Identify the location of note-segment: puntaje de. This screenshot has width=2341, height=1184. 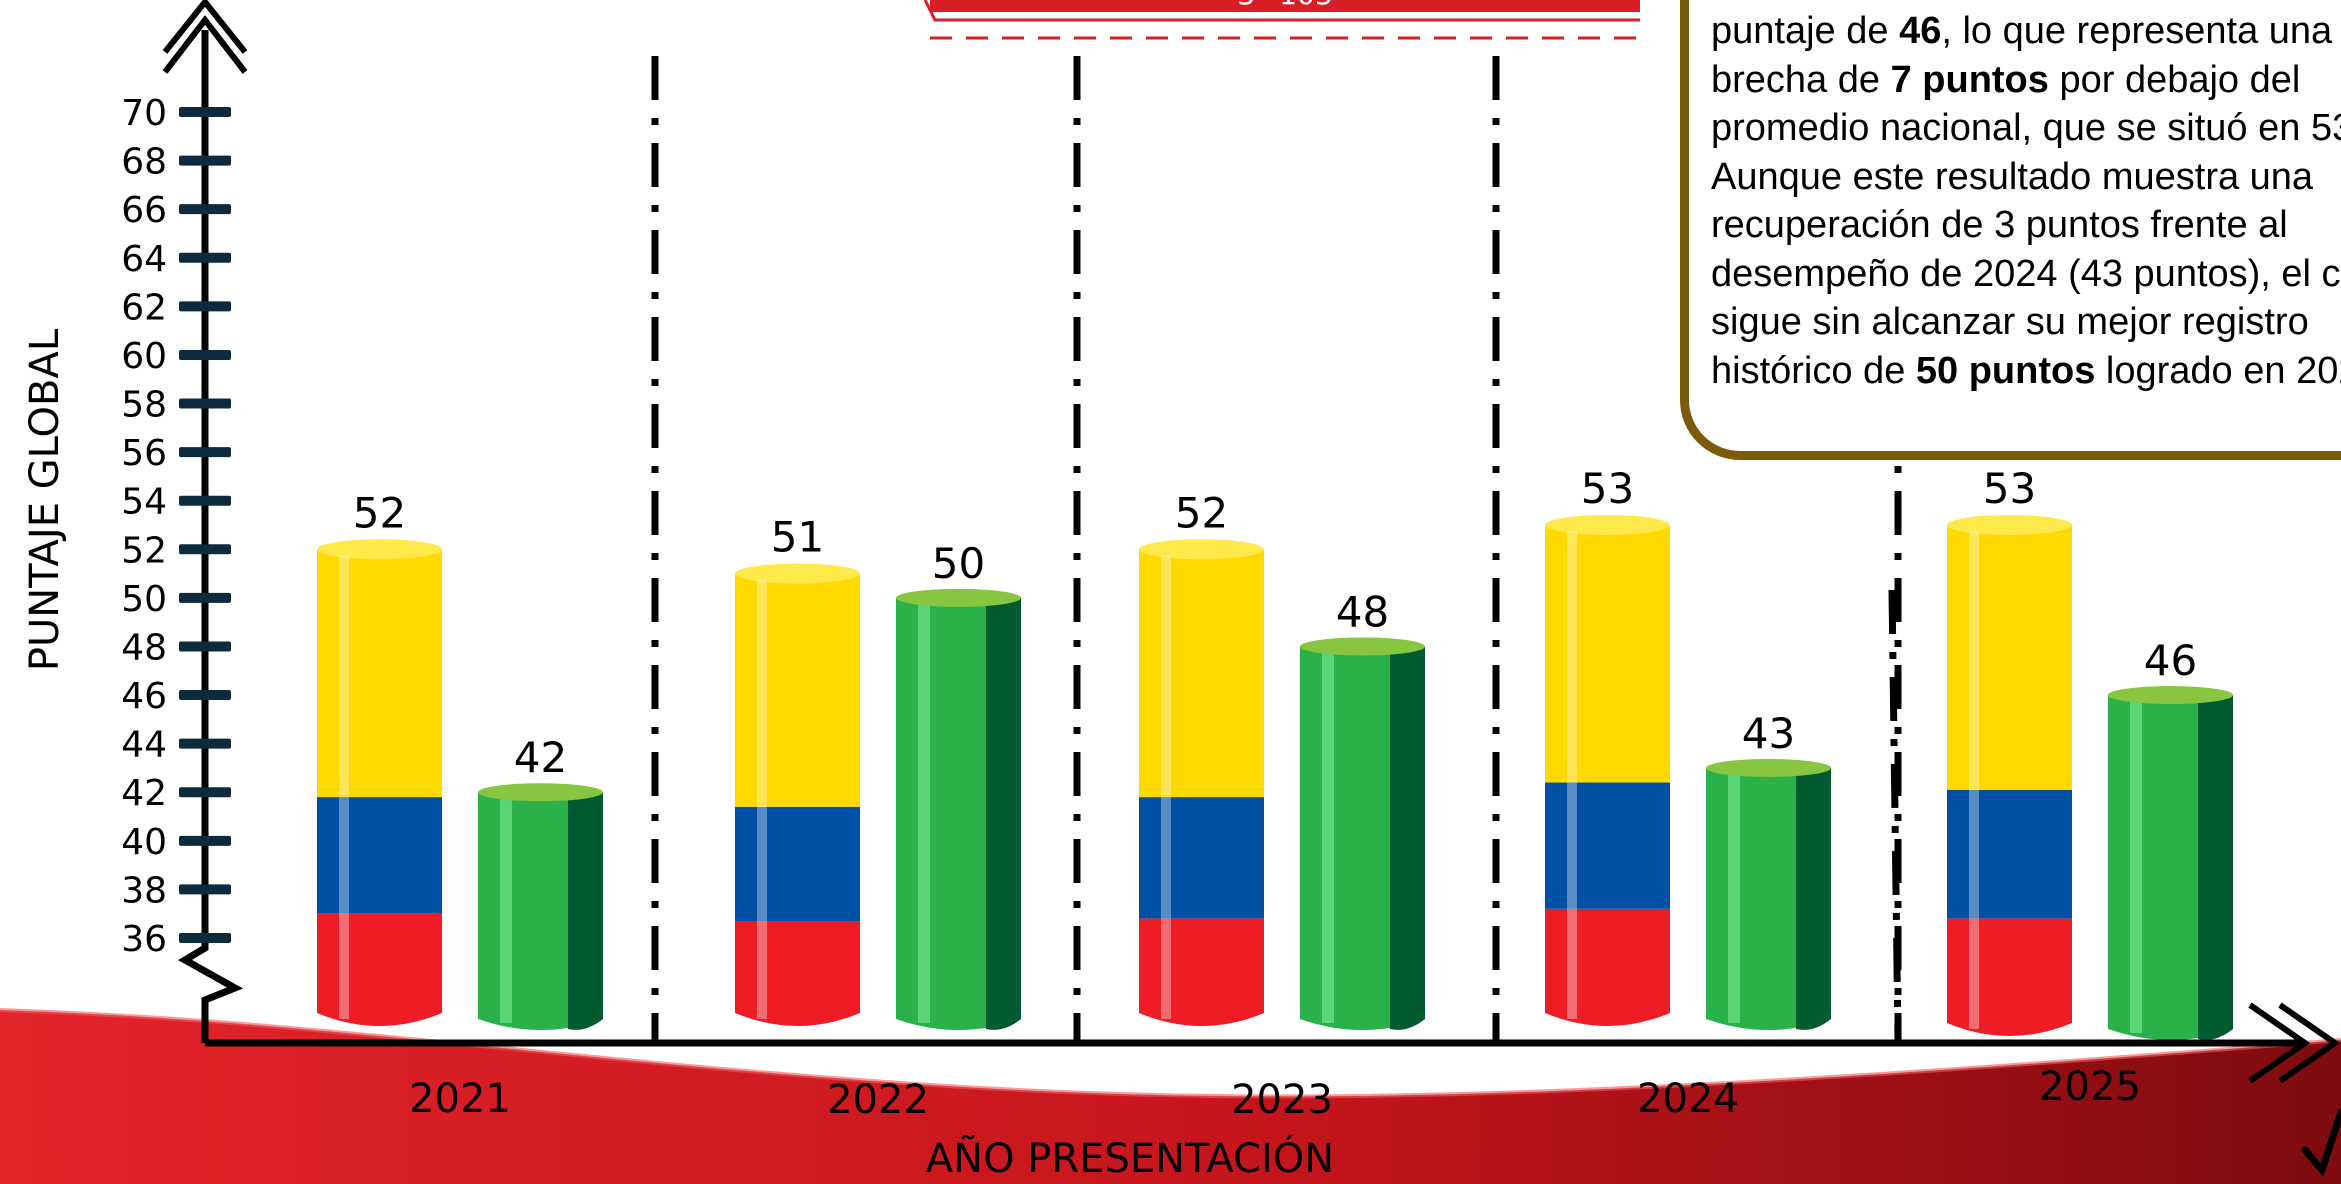
(1805, 31).